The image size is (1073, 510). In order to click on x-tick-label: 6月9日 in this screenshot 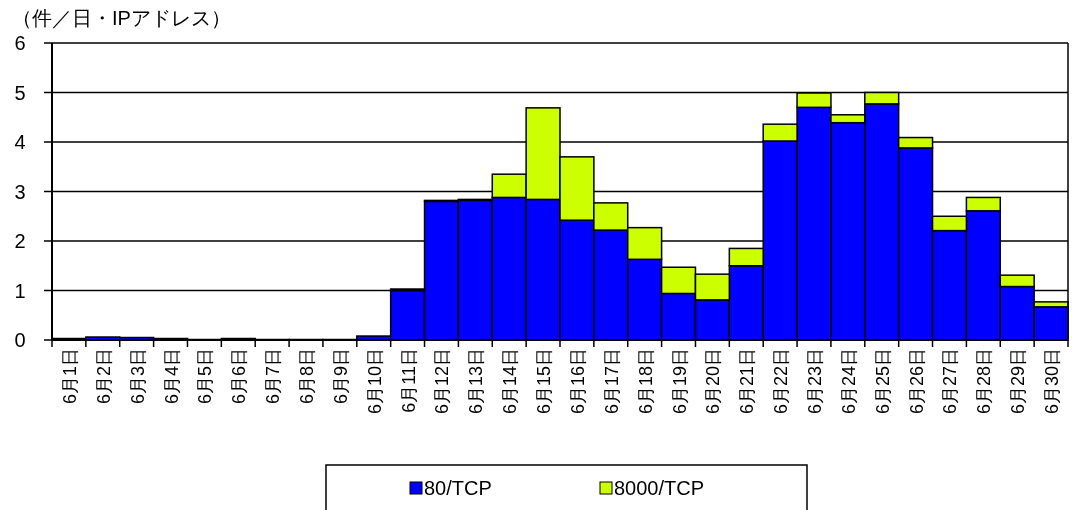, I will do `click(340, 376)`.